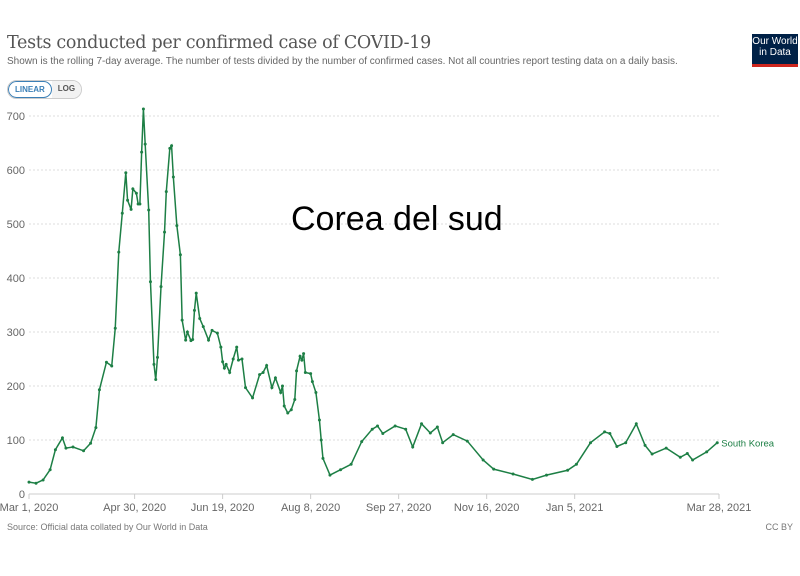  I want to click on owid-logo: Our World in Data, so click(775, 50).